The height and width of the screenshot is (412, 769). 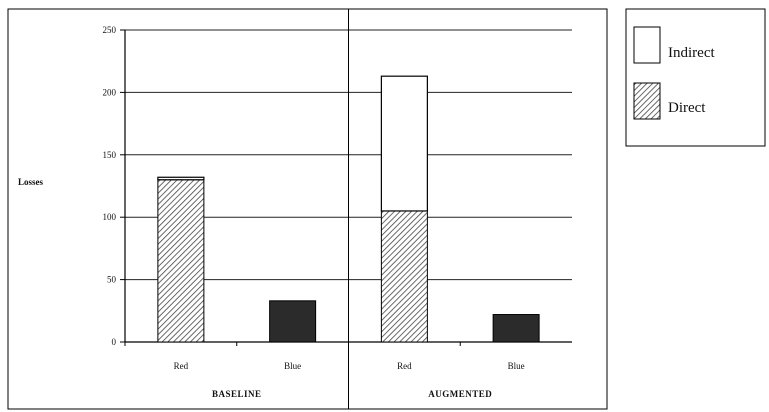 I want to click on y-axis-label: Losses, so click(x=31, y=182).